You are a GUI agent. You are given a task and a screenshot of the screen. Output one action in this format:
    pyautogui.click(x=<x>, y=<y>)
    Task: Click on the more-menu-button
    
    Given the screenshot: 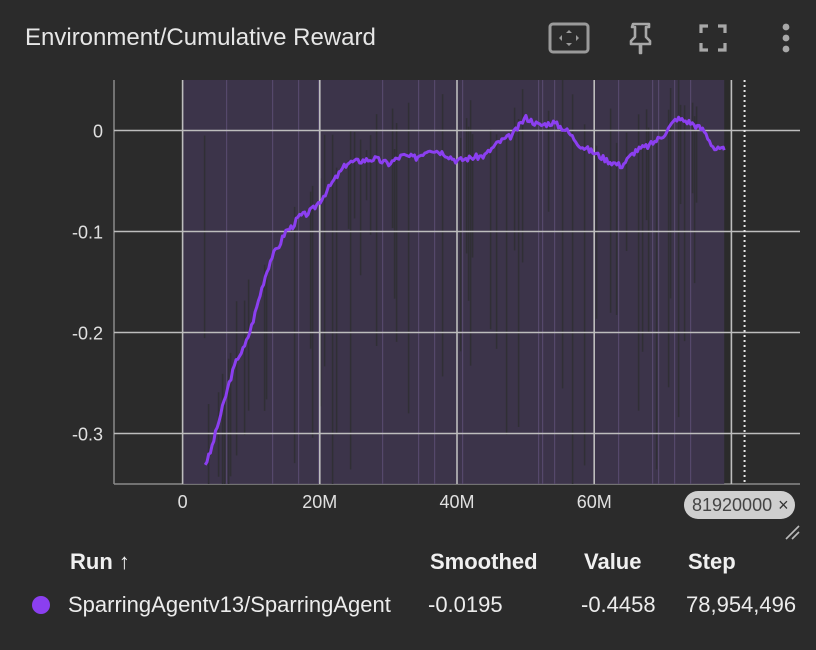 What is the action you would take?
    pyautogui.click(x=786, y=38)
    